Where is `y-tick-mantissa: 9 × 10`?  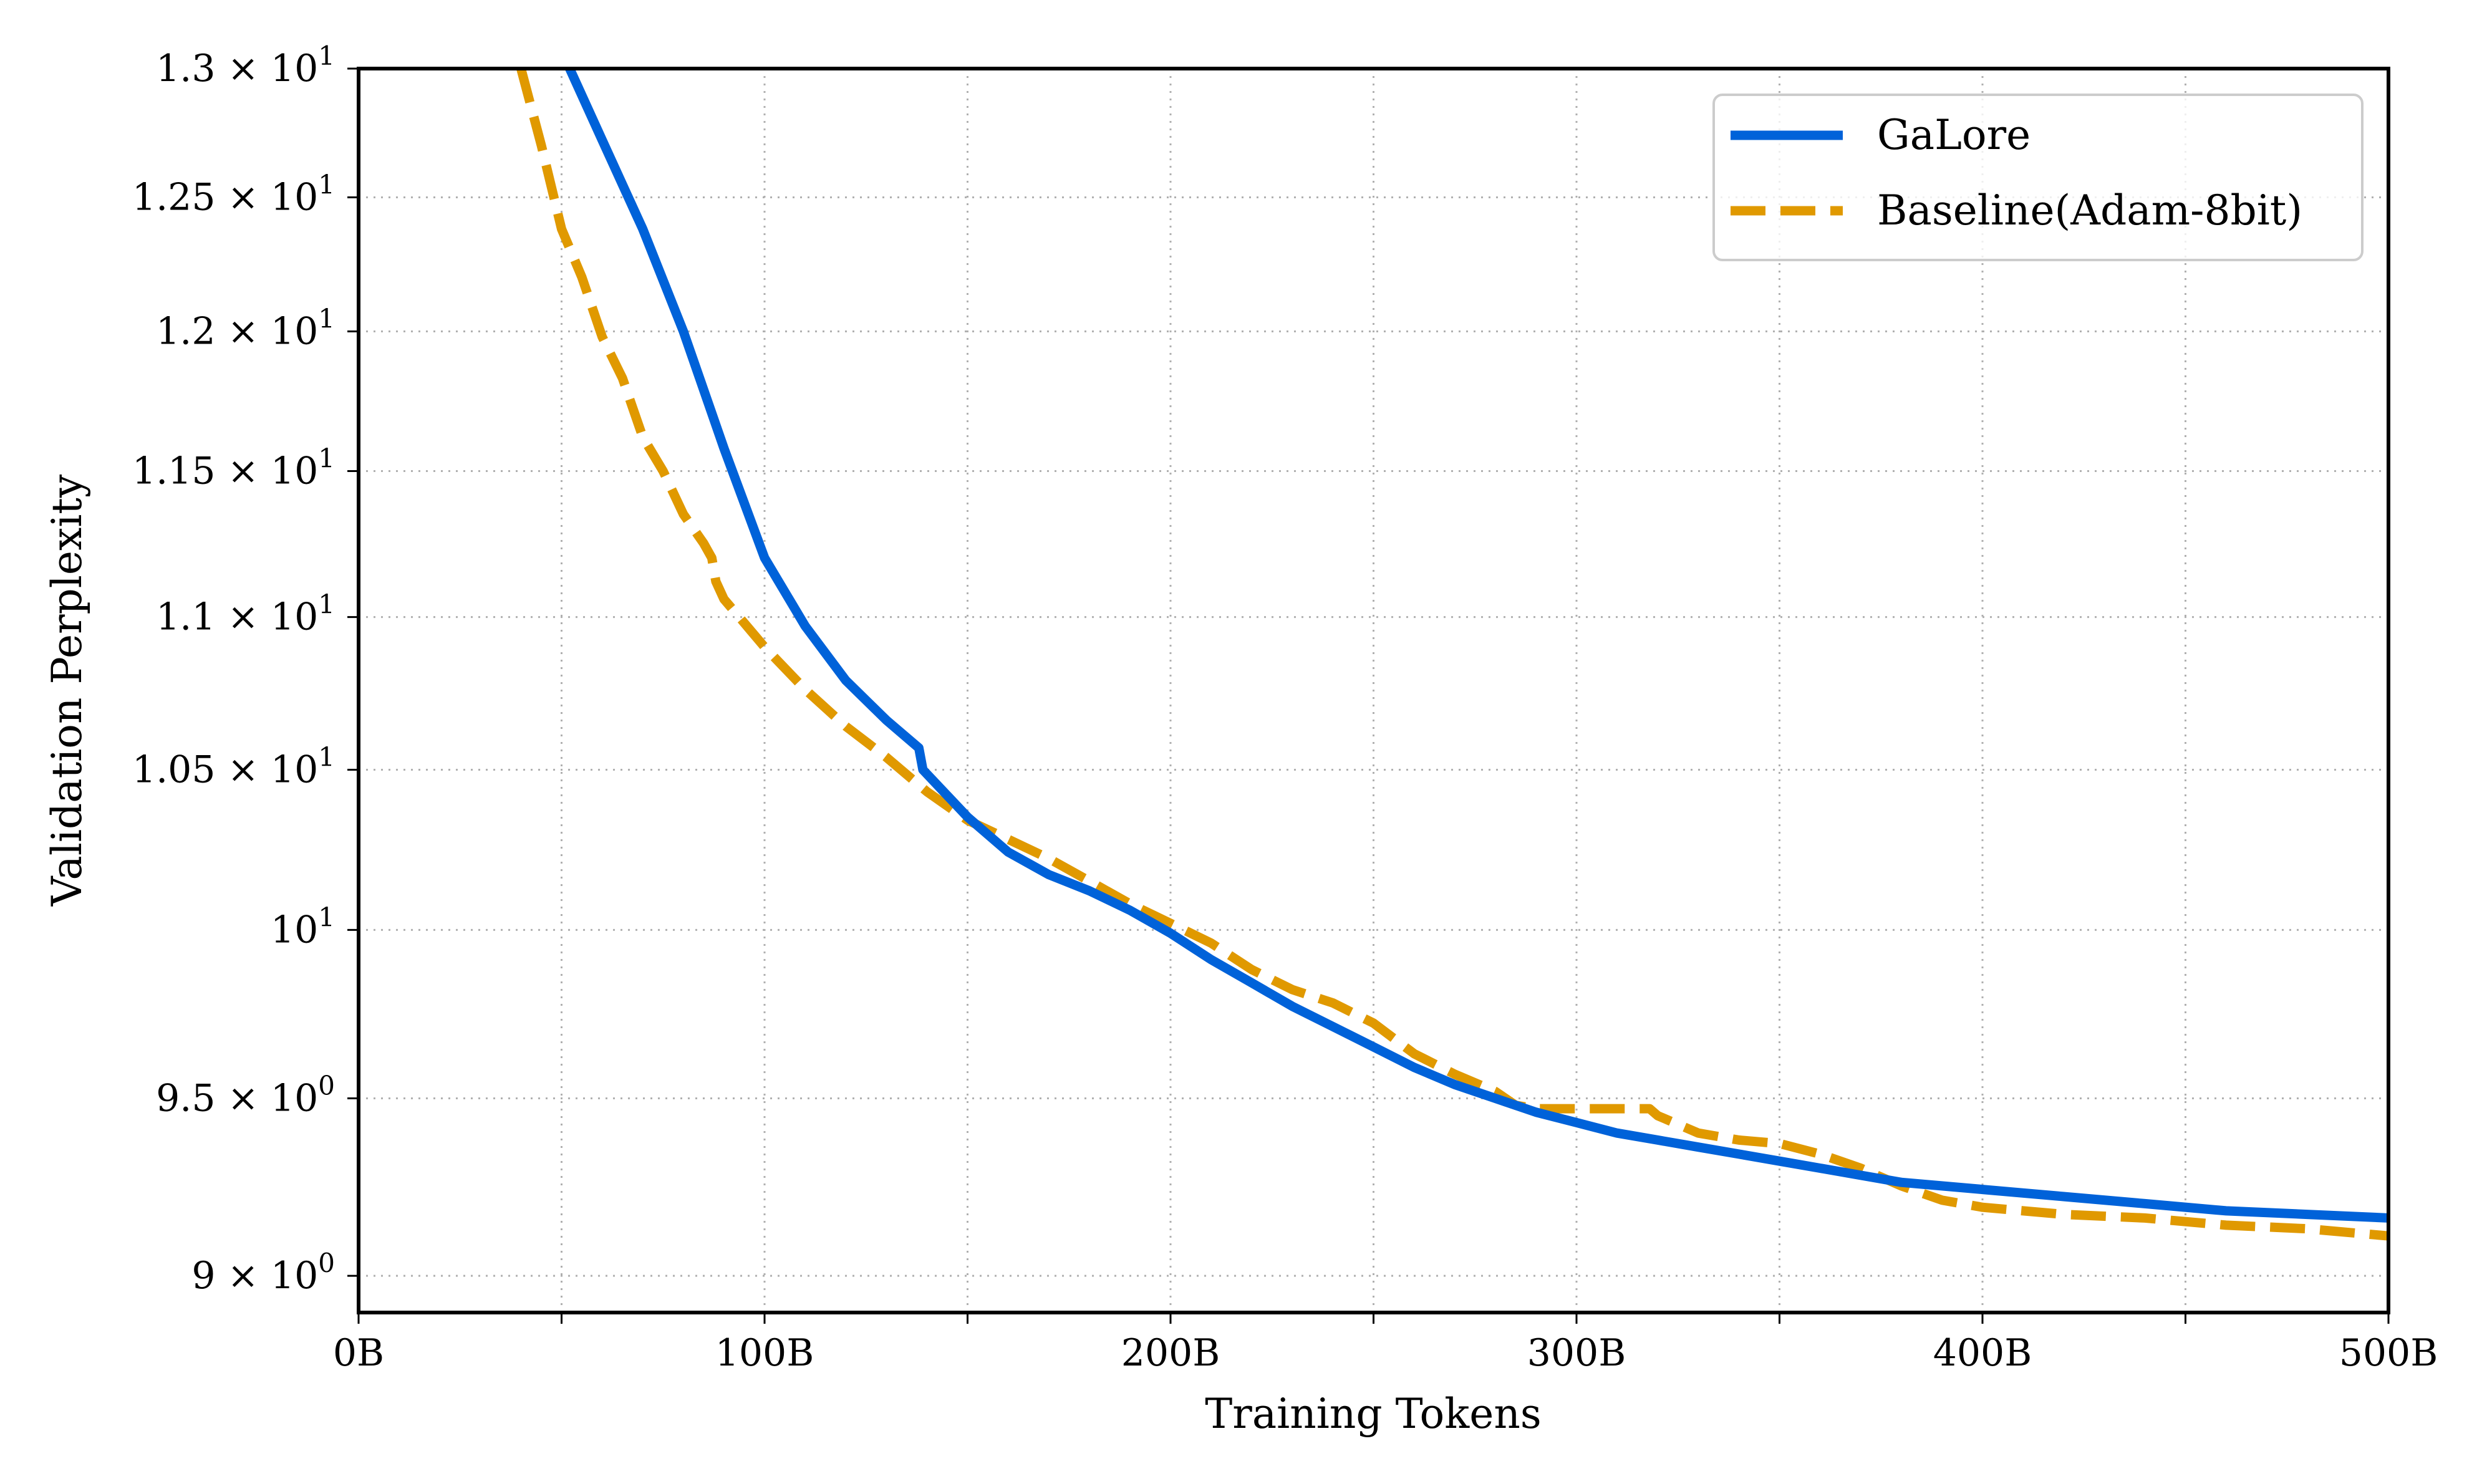 y-tick-mantissa: 9 × 10 is located at coordinates (254, 1276).